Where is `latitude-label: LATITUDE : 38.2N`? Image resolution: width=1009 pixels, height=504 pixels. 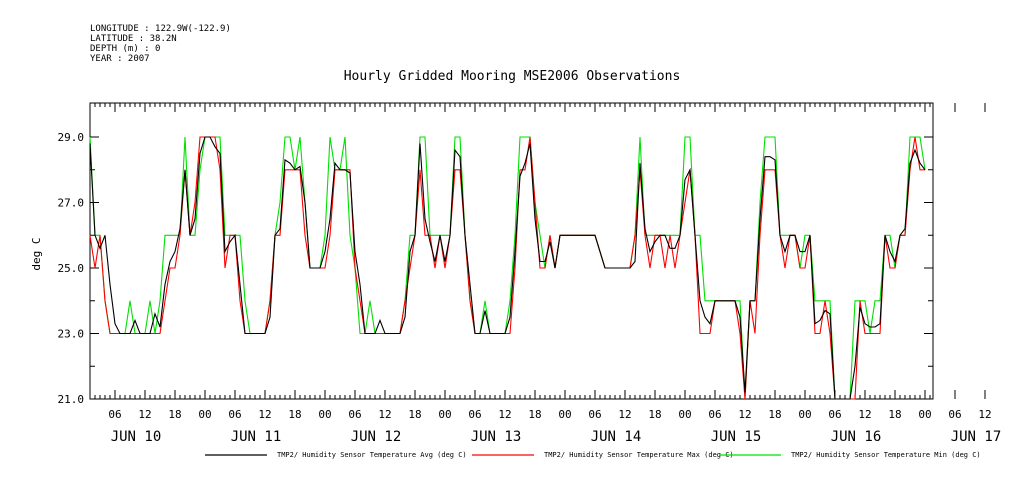 latitude-label: LATITUDE : 38.2N is located at coordinates (133, 39).